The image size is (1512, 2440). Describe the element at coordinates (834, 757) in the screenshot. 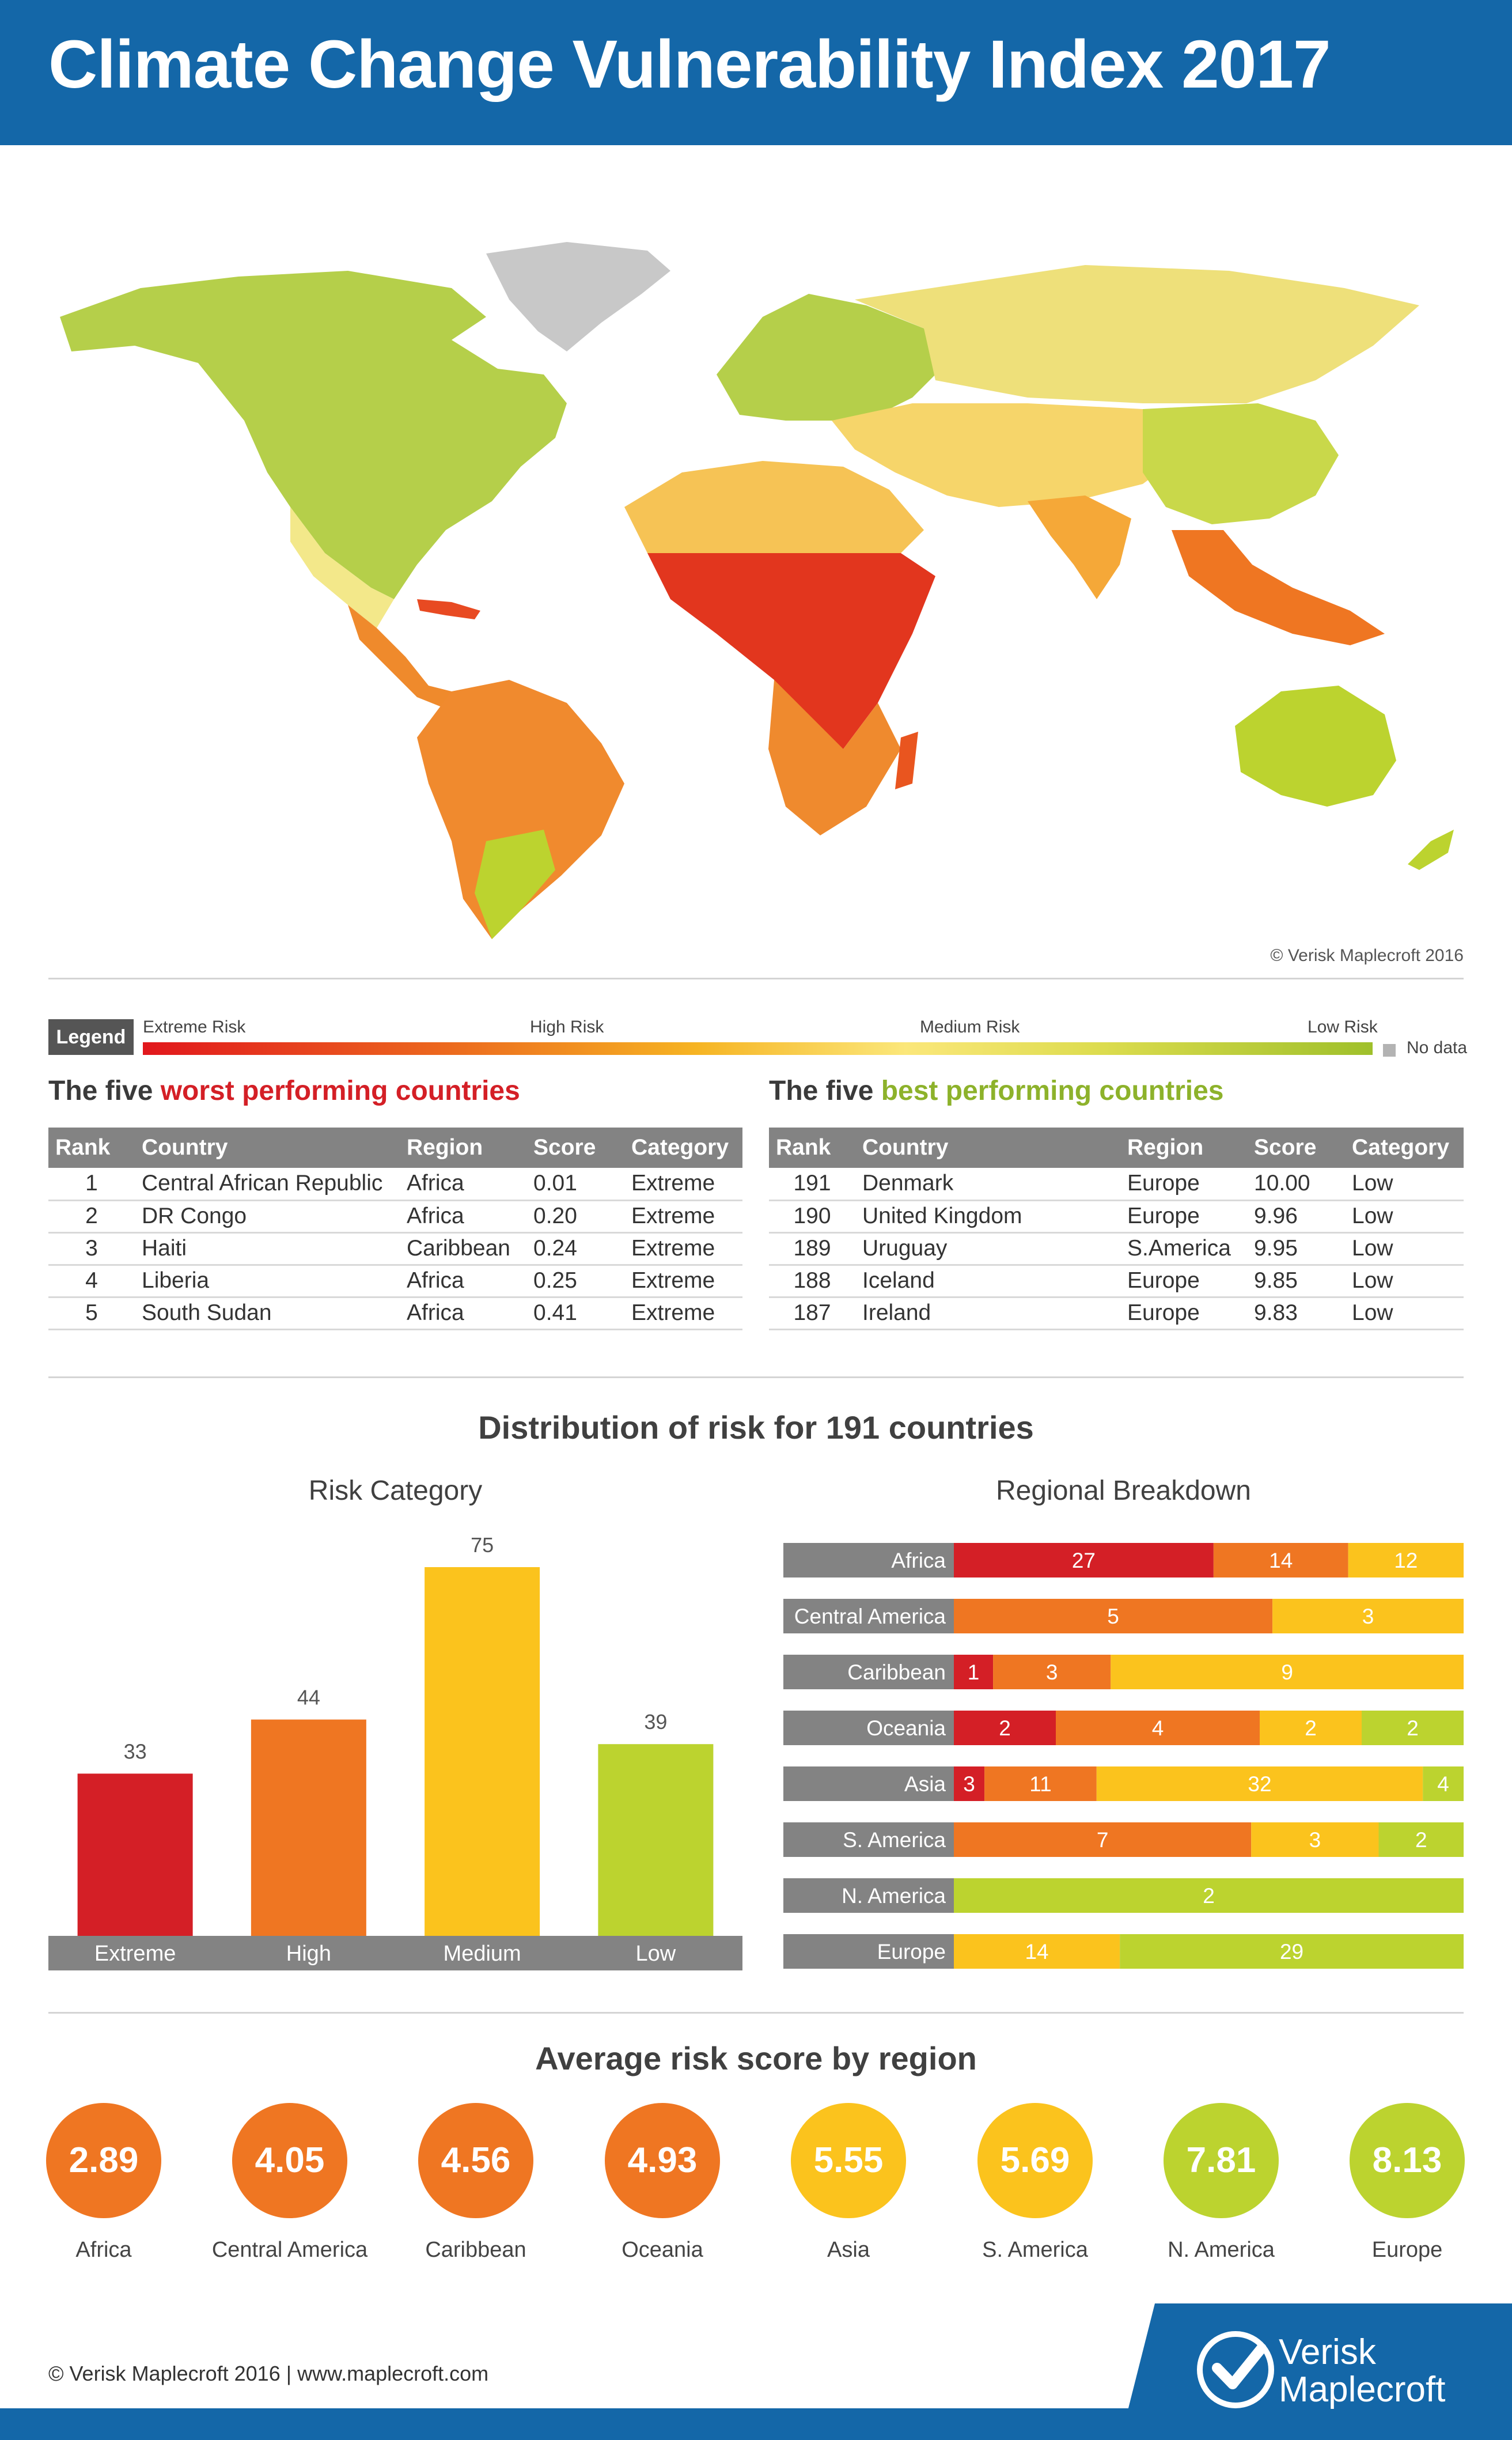

I see `africa-south-shape` at that location.